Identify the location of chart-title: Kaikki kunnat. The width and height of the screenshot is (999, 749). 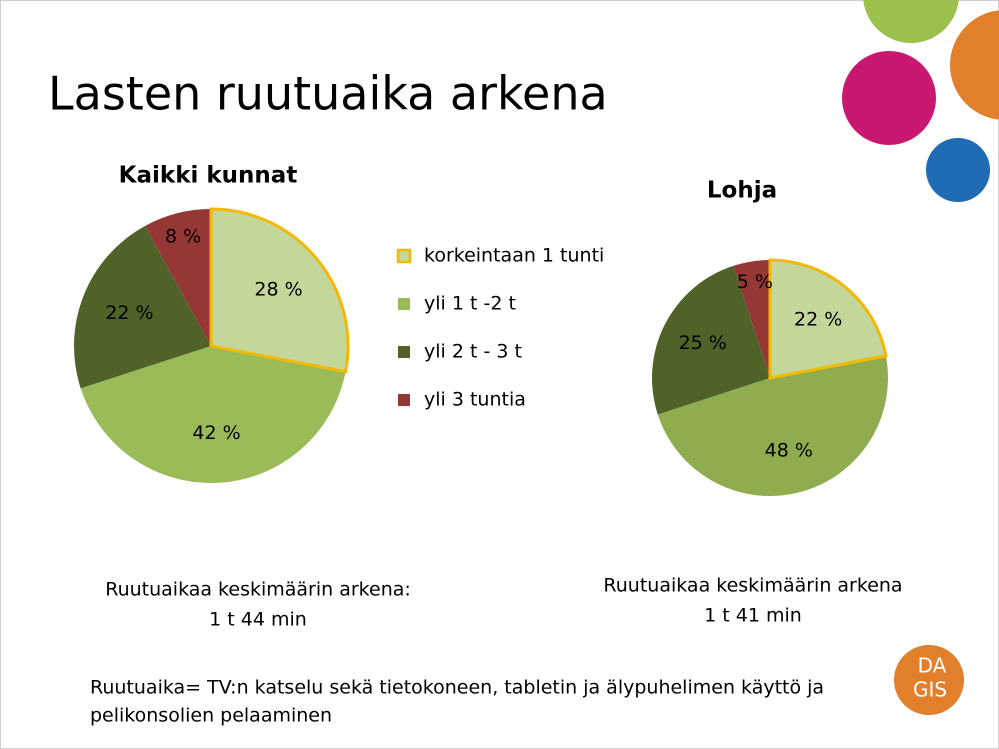
(208, 176).